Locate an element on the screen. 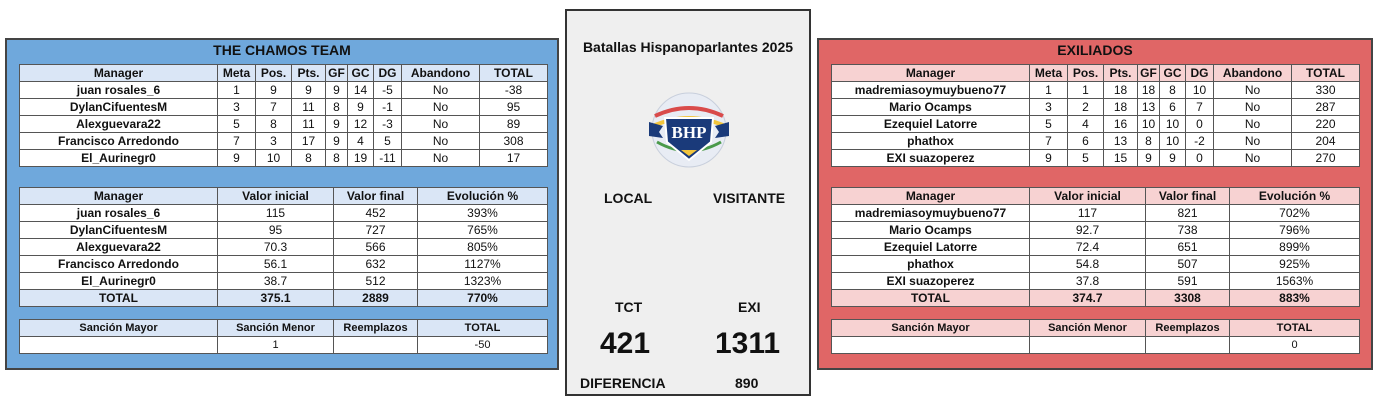  table-cell: Alexguevara22 is located at coordinates (118, 124).